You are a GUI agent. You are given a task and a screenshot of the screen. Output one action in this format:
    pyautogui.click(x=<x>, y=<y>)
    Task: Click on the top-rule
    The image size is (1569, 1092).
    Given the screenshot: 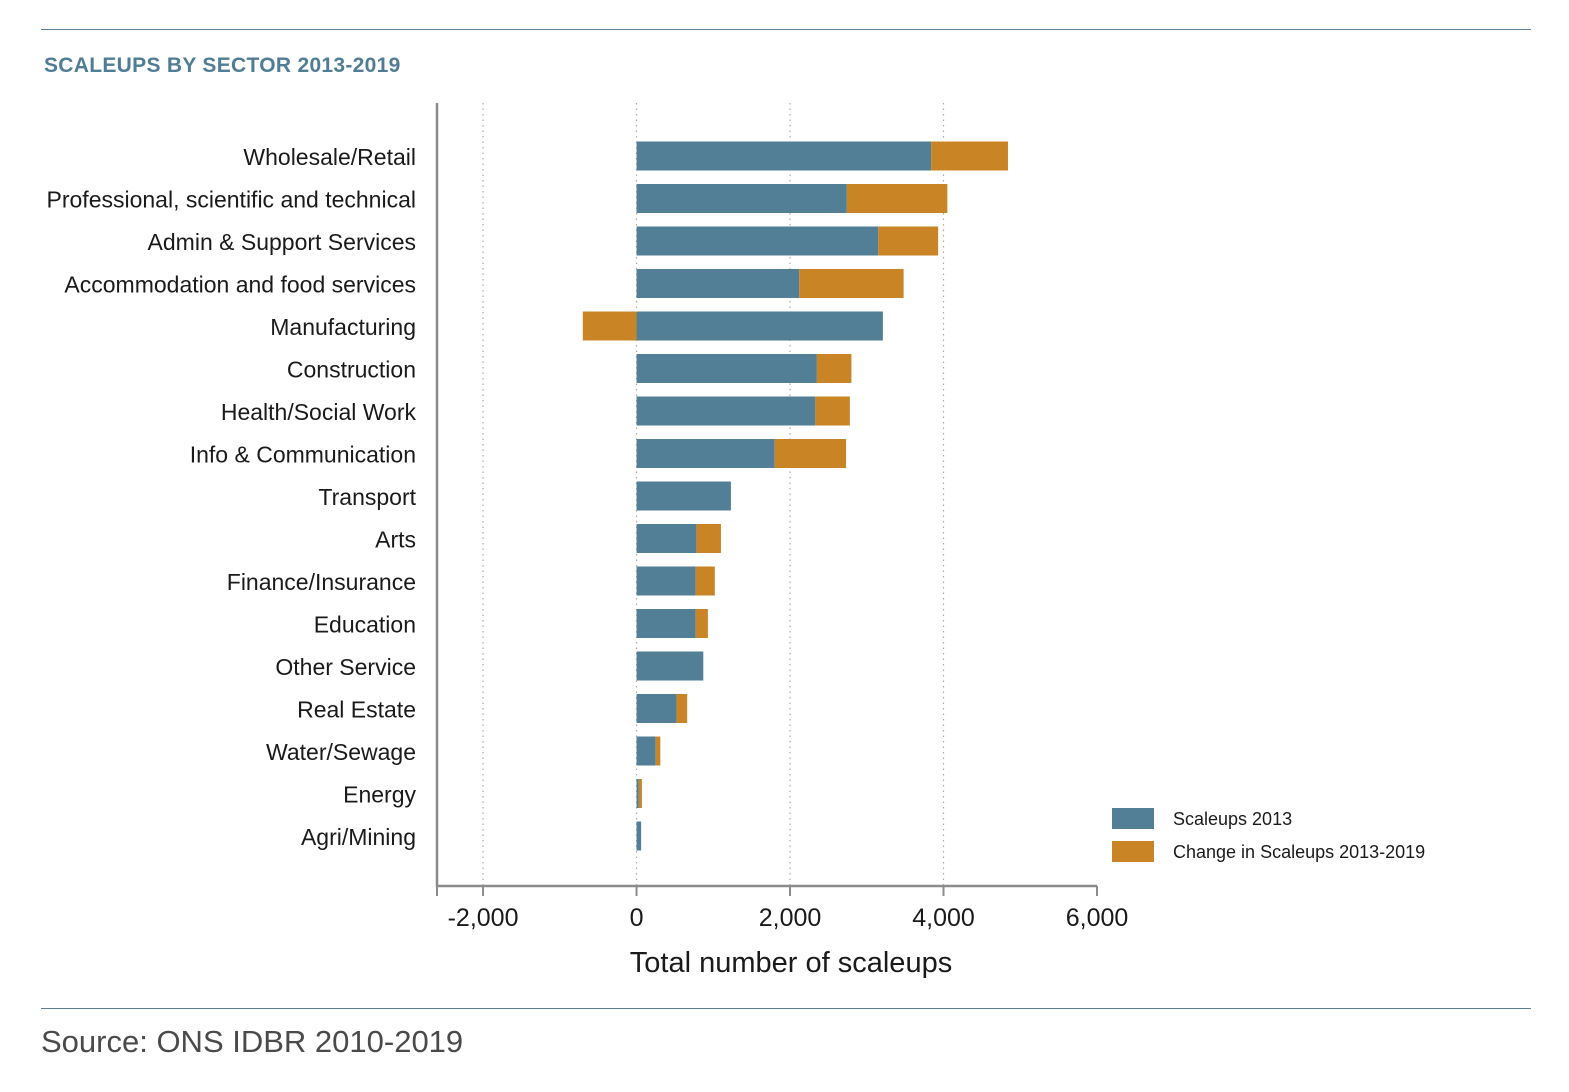 What is the action you would take?
    pyautogui.click(x=786, y=29)
    